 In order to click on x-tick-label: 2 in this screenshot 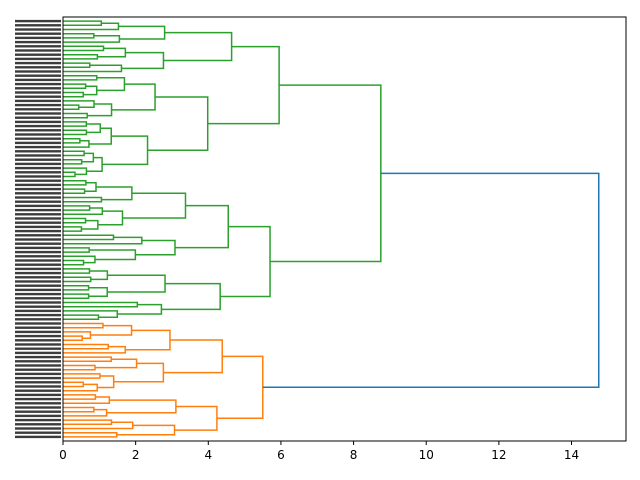, I will do `click(136, 455)`.